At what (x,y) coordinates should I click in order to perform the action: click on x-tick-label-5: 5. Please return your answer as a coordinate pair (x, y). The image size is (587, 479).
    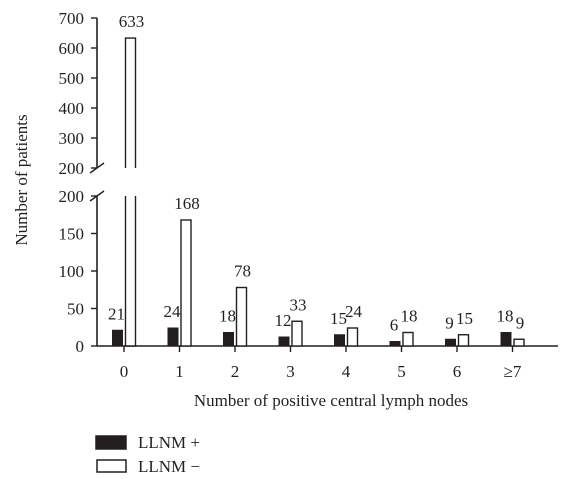
    Looking at the image, I should click on (401, 371).